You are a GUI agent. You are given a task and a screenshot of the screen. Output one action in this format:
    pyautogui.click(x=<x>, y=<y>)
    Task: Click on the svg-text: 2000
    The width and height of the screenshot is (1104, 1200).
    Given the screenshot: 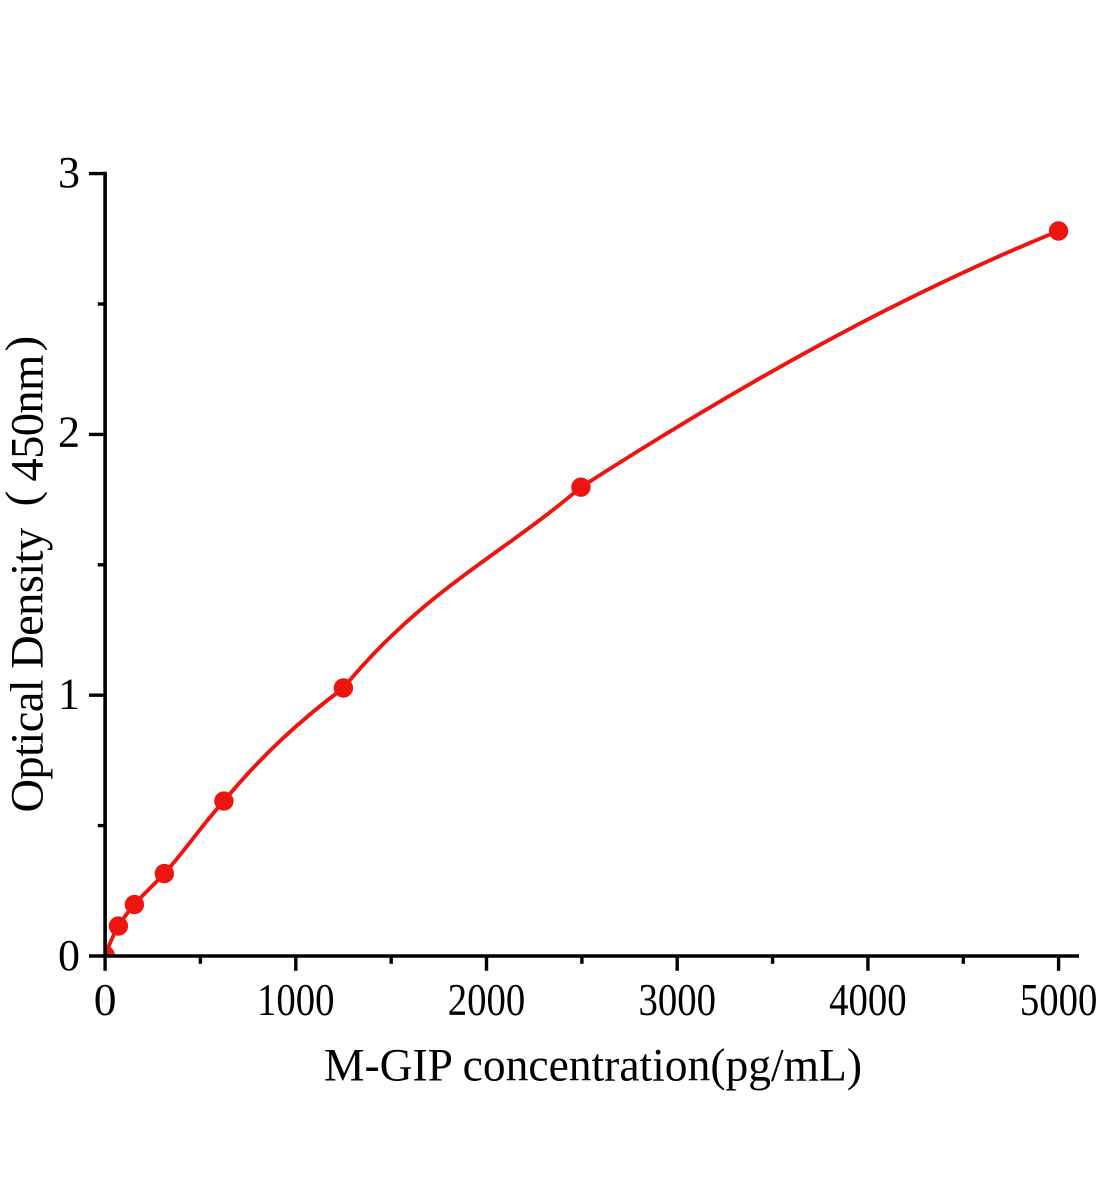 What is the action you would take?
    pyautogui.click(x=487, y=999)
    